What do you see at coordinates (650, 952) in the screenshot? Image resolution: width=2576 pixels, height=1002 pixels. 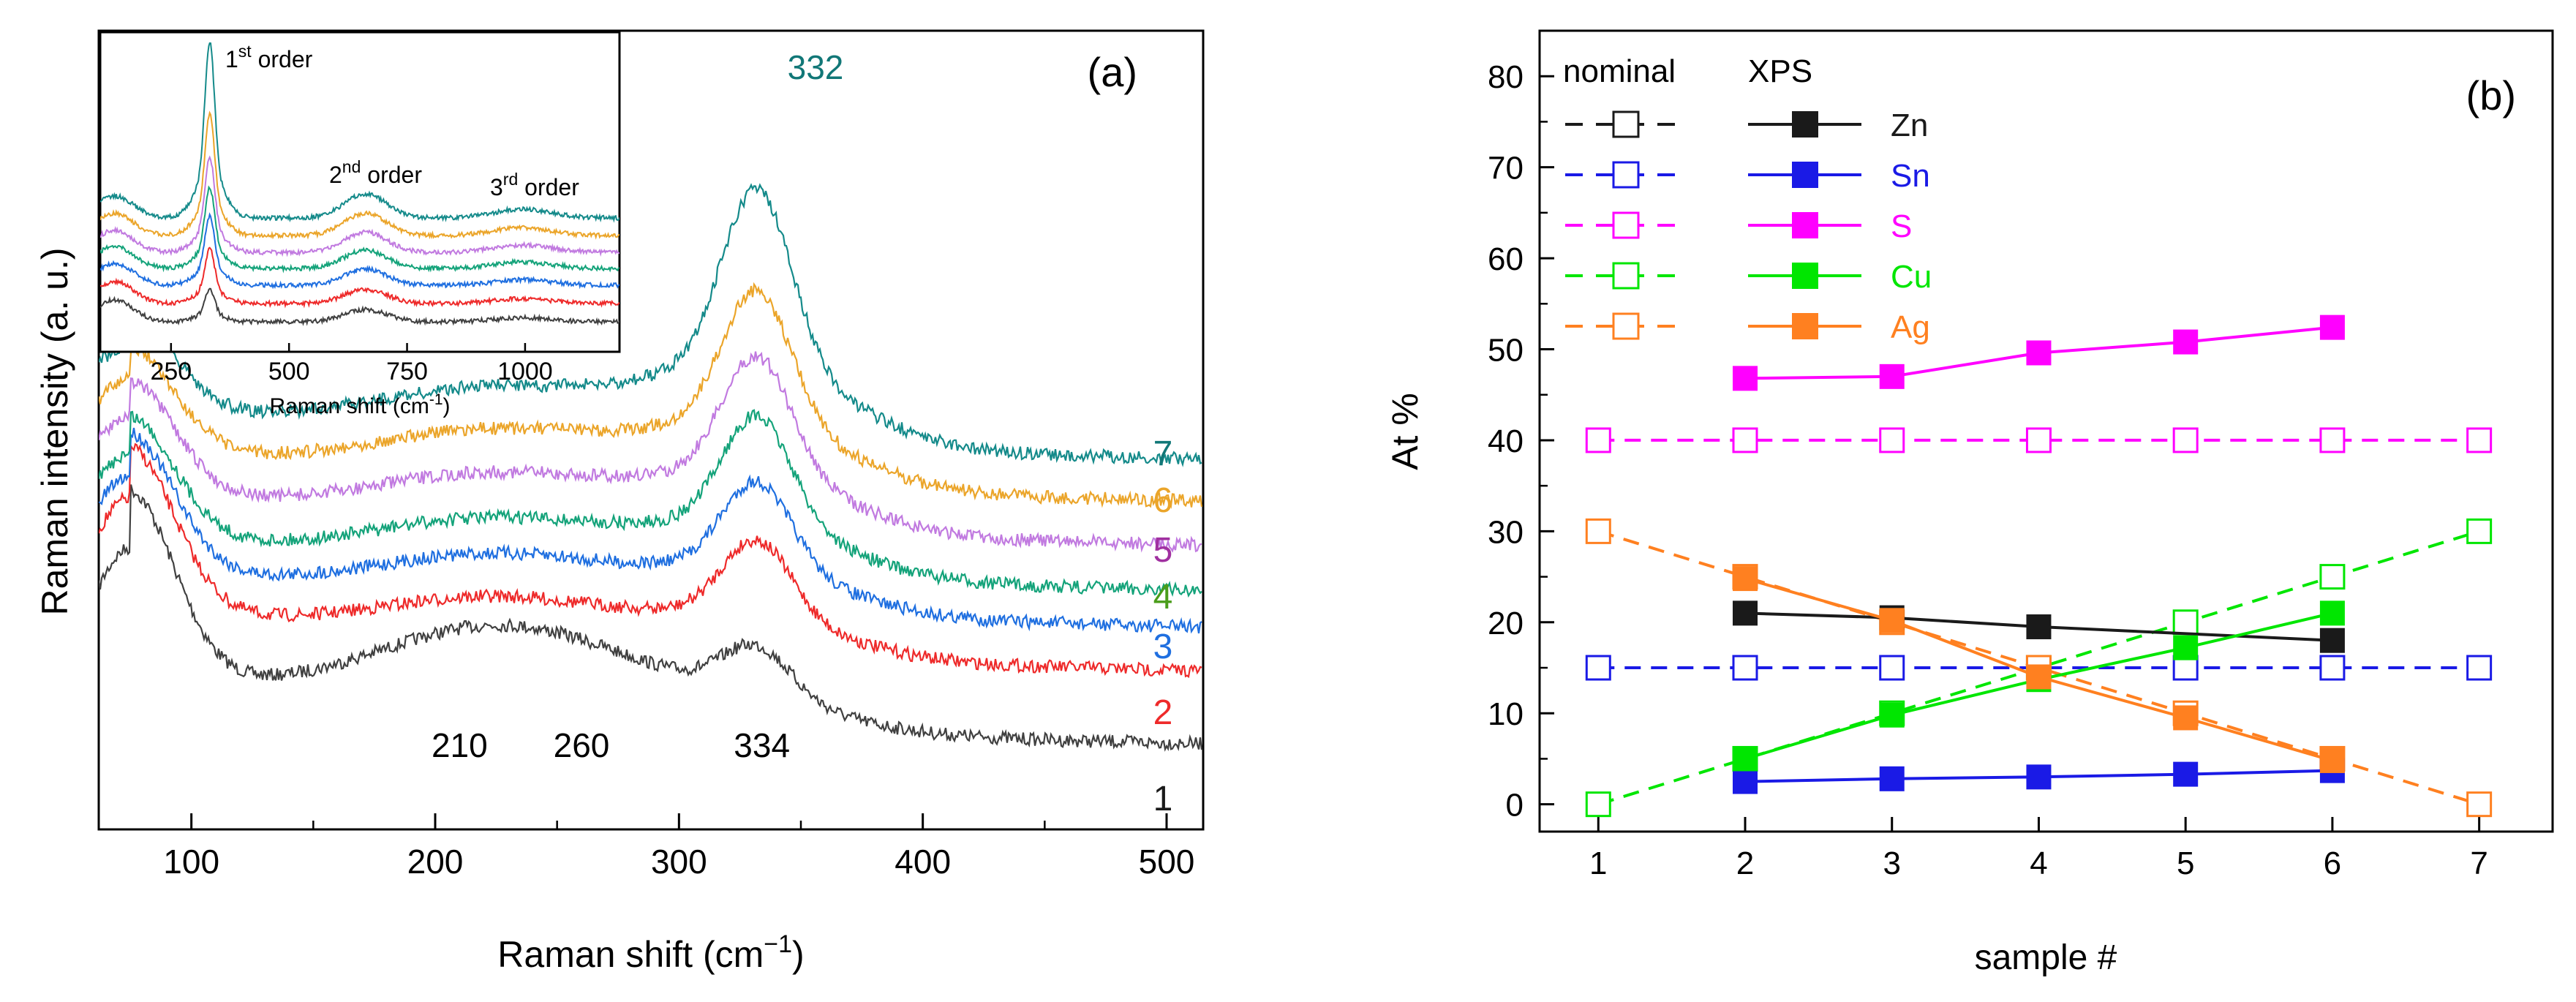 I see `panel-a-xlabel: Raman shift (cm−1)` at bounding box center [650, 952].